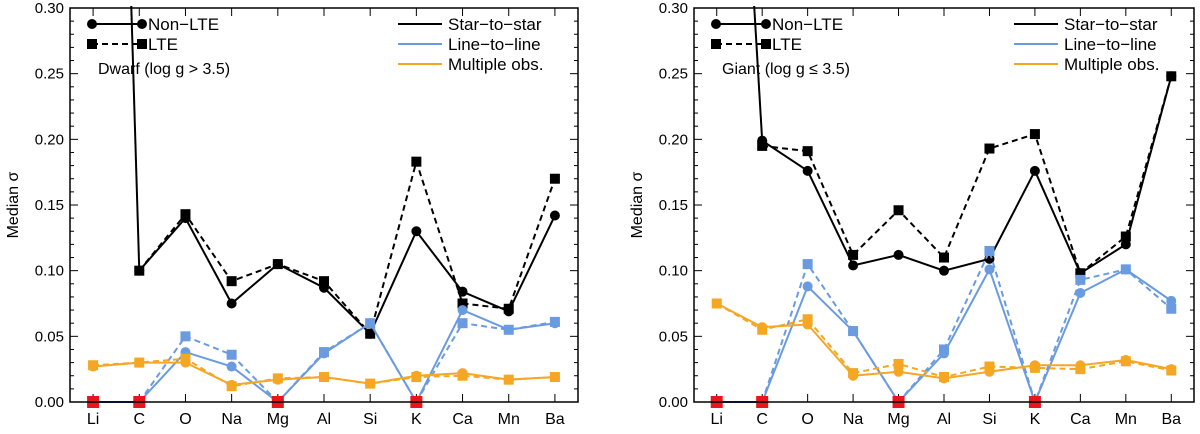  I want to click on y-tick-label: 0.15, so click(49, 205).